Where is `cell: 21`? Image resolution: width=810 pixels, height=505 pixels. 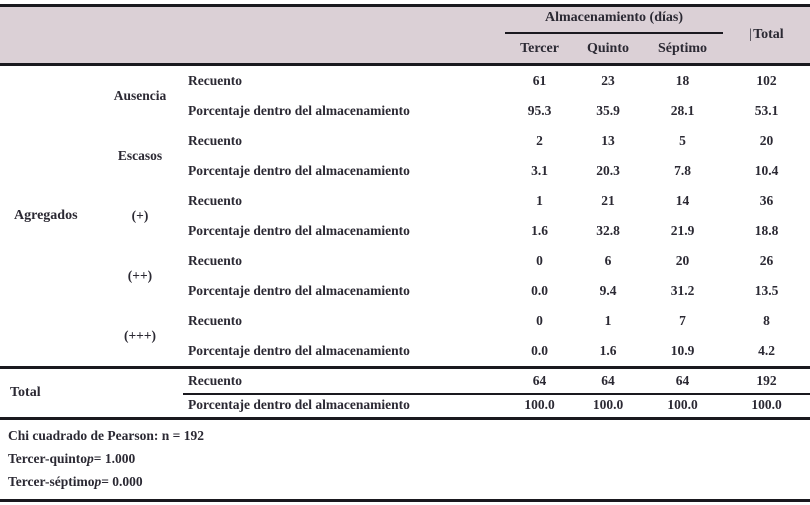
cell: 21 is located at coordinates (608, 200).